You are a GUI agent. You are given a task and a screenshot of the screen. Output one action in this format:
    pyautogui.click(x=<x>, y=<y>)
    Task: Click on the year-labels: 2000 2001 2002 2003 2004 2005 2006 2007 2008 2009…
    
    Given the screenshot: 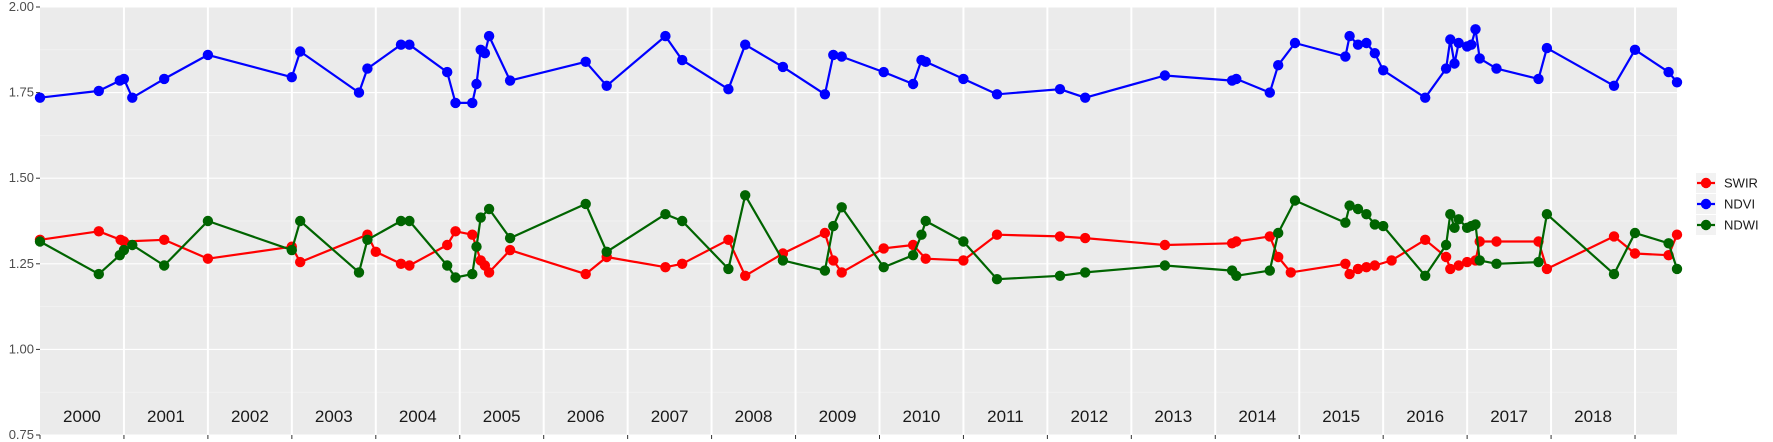 What is the action you would take?
    pyautogui.click(x=837, y=416)
    